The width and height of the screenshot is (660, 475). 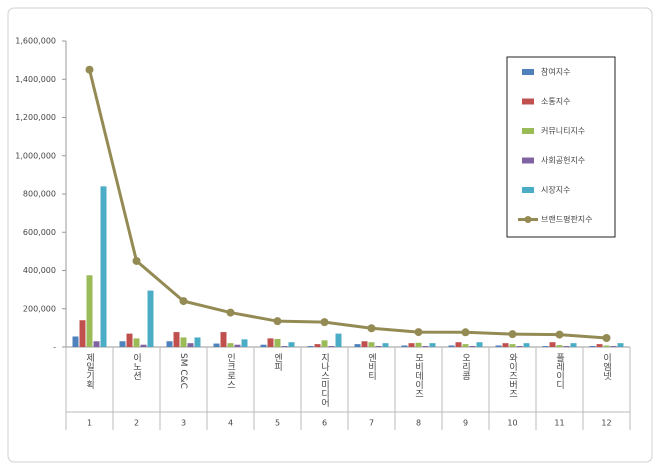 What do you see at coordinates (324, 380) in the screenshot?
I see `x-tick-label: 지나스미디어` at bounding box center [324, 380].